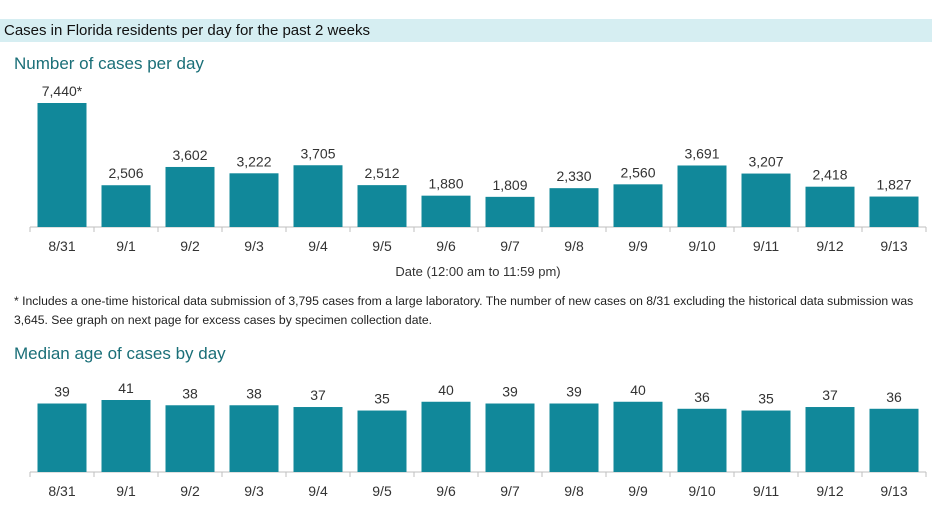 This screenshot has height=524, width=932. What do you see at coordinates (765, 162) in the screenshot?
I see `data-label: 3,207` at bounding box center [765, 162].